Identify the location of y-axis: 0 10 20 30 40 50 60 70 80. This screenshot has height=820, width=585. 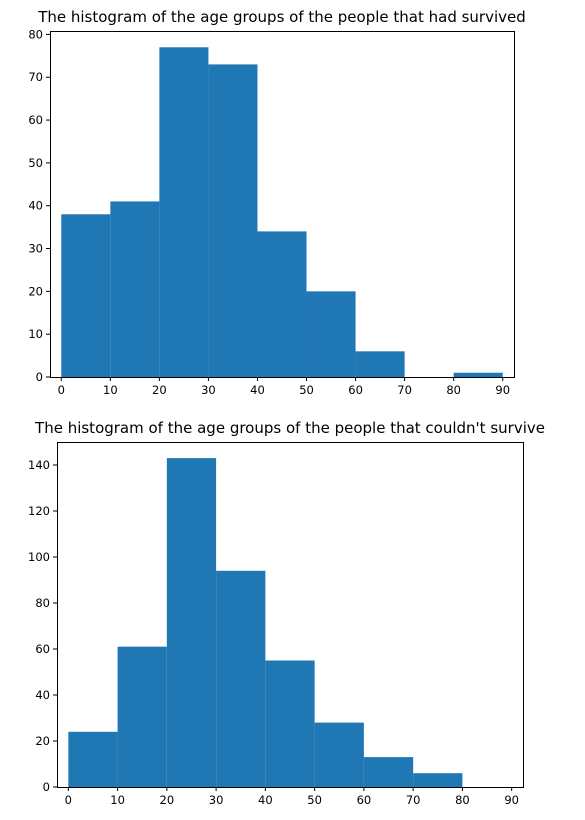
(39, 205).